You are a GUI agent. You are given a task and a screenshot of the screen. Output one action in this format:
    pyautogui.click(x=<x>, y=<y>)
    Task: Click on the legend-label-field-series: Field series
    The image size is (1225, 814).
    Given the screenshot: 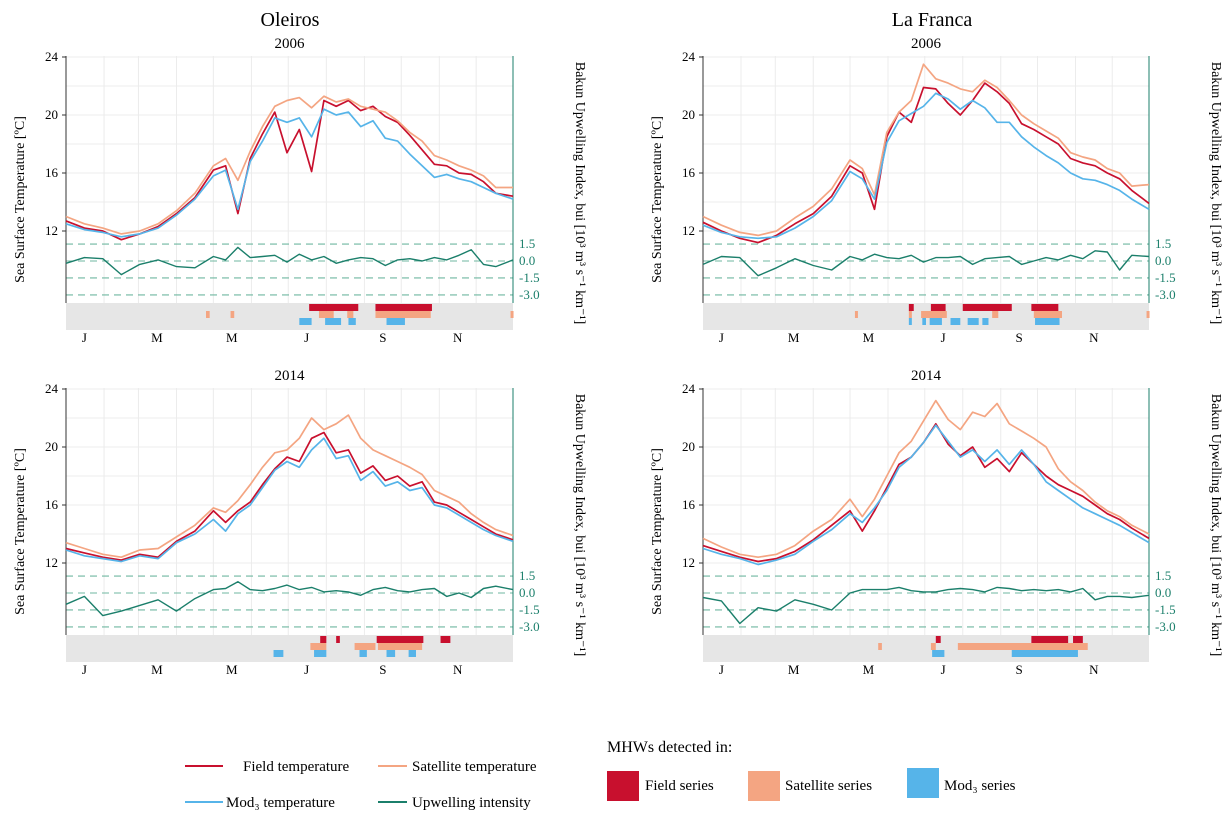 What is the action you would take?
    pyautogui.click(x=679, y=786)
    